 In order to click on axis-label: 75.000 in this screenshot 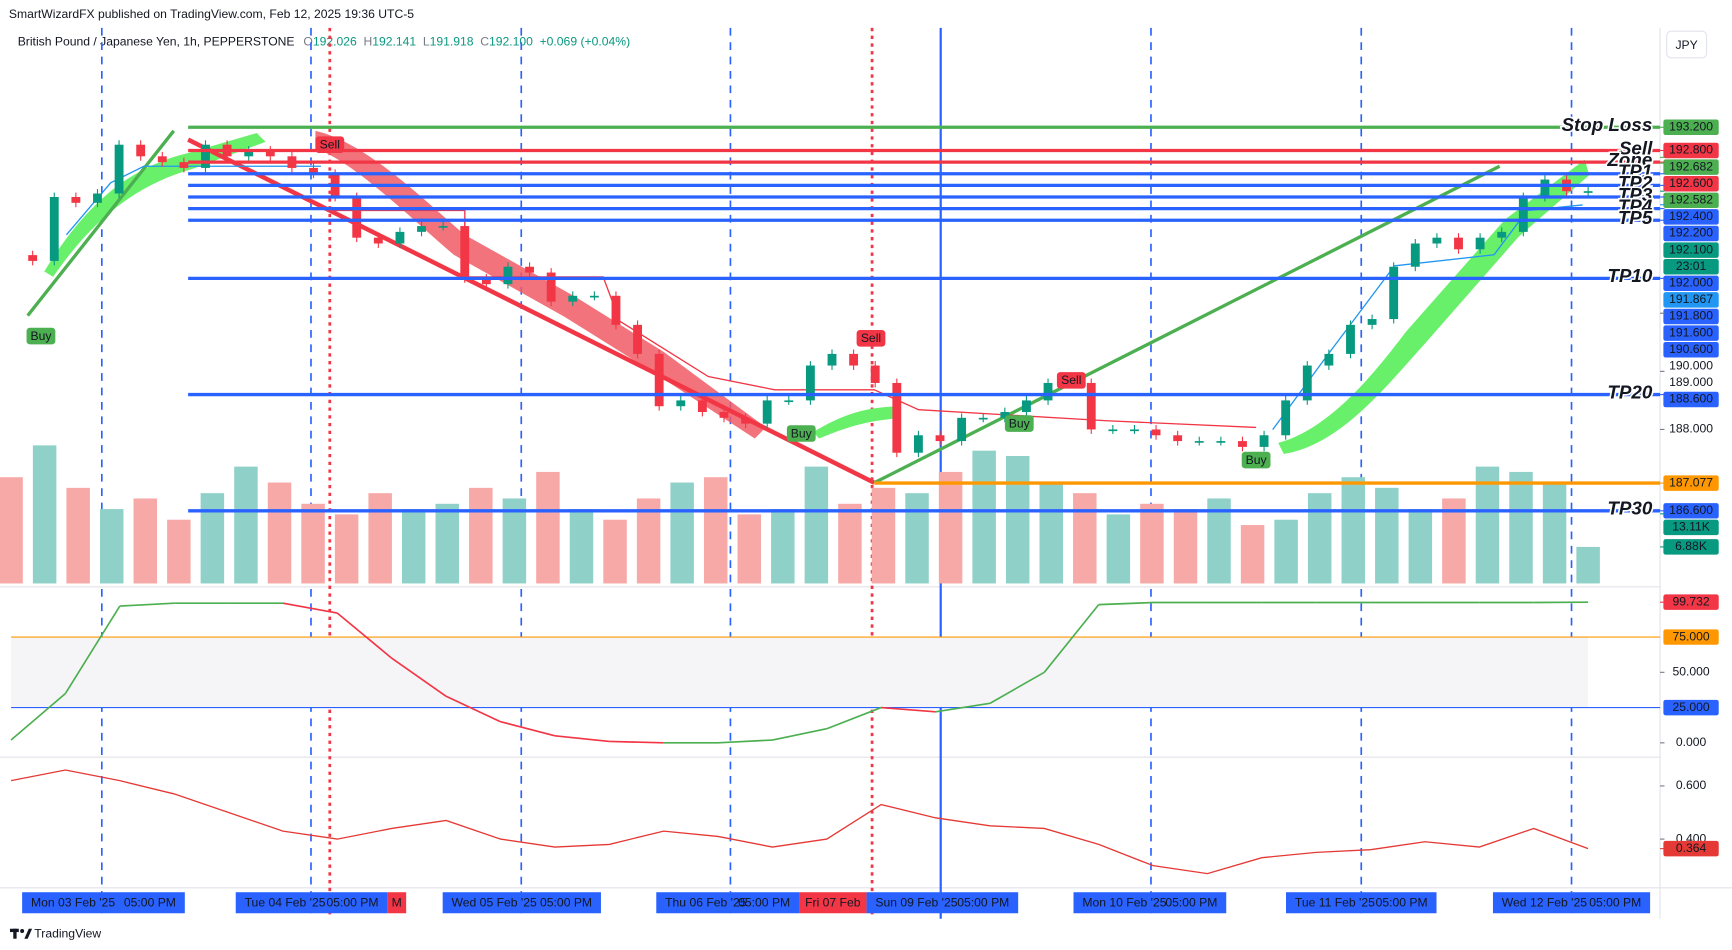, I will do `click(1690, 636)`.